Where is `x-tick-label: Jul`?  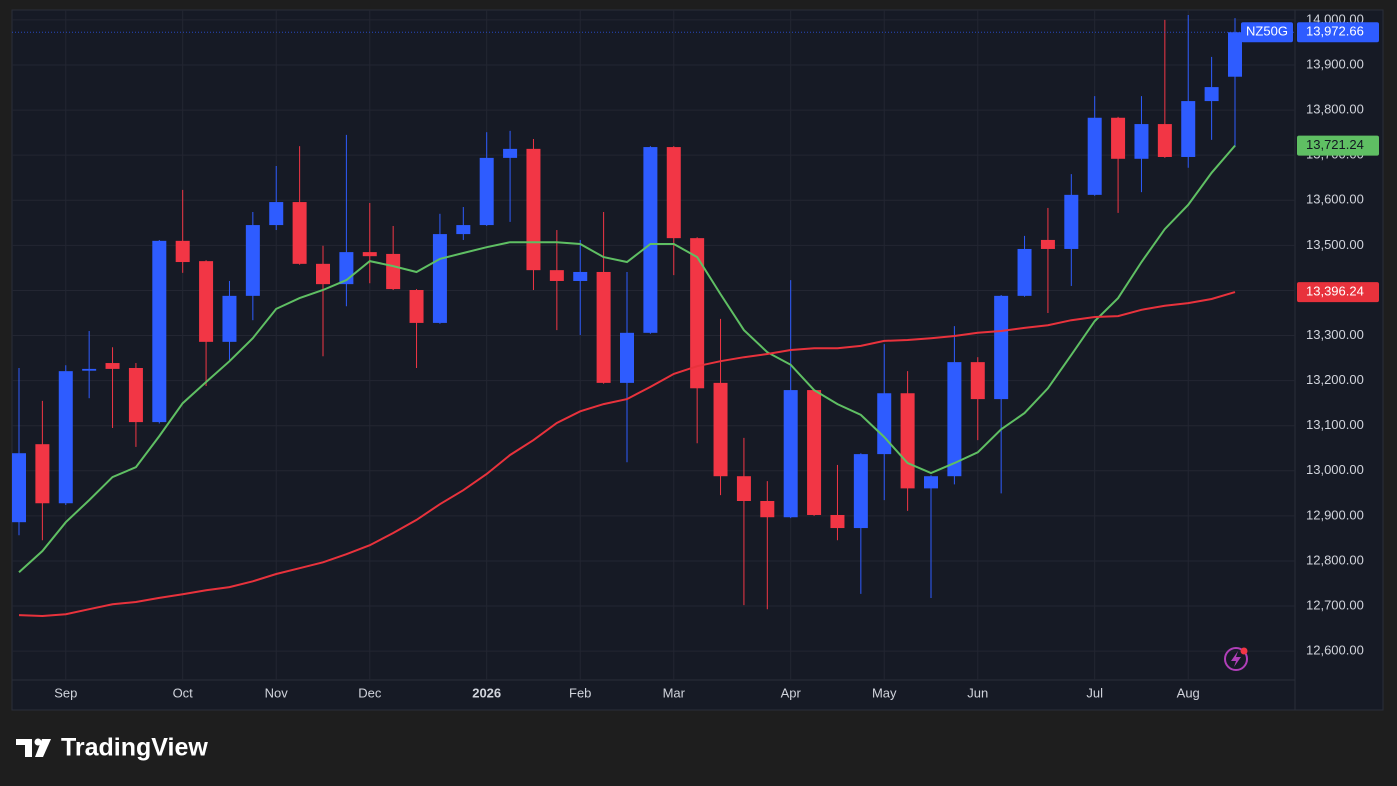 x-tick-label: Jul is located at coordinates (1094, 692).